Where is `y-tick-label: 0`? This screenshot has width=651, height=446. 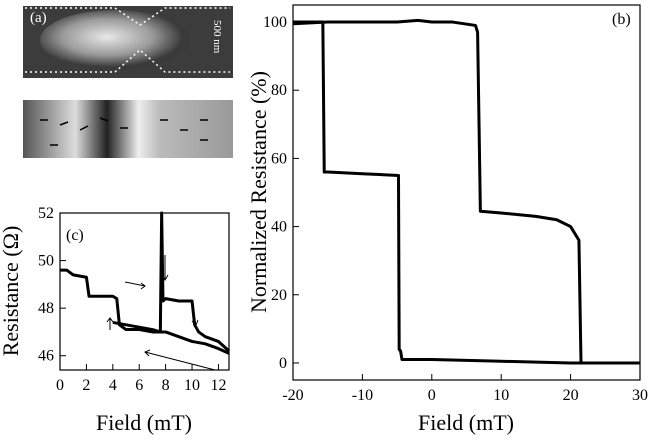 y-tick-label: 0 is located at coordinates (283, 363).